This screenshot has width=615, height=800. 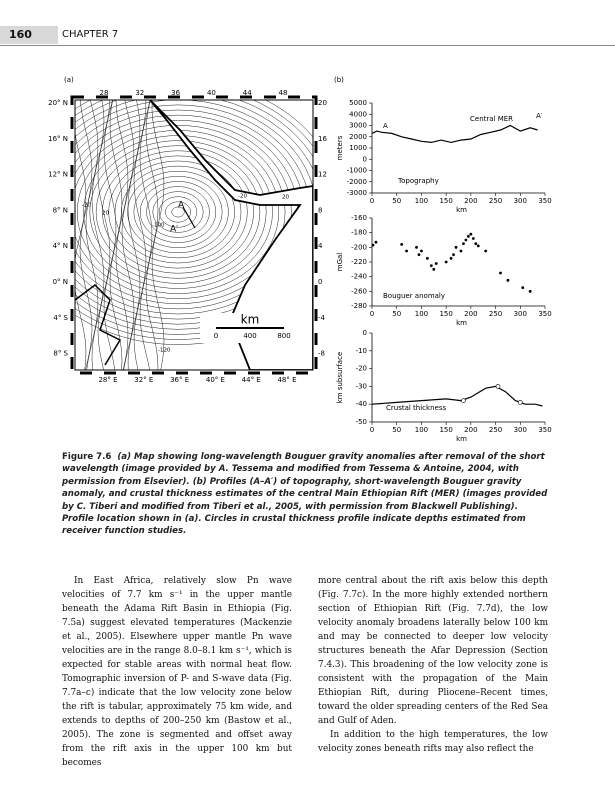 I want to click on left-tick-label: 20° N, so click(x=58, y=103).